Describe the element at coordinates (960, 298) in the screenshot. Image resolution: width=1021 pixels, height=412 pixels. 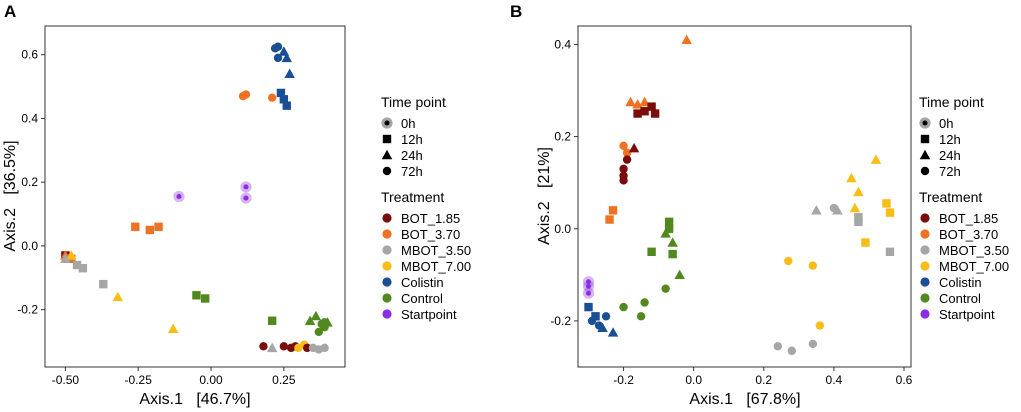
I see `legend-b-label-control: Control` at that location.